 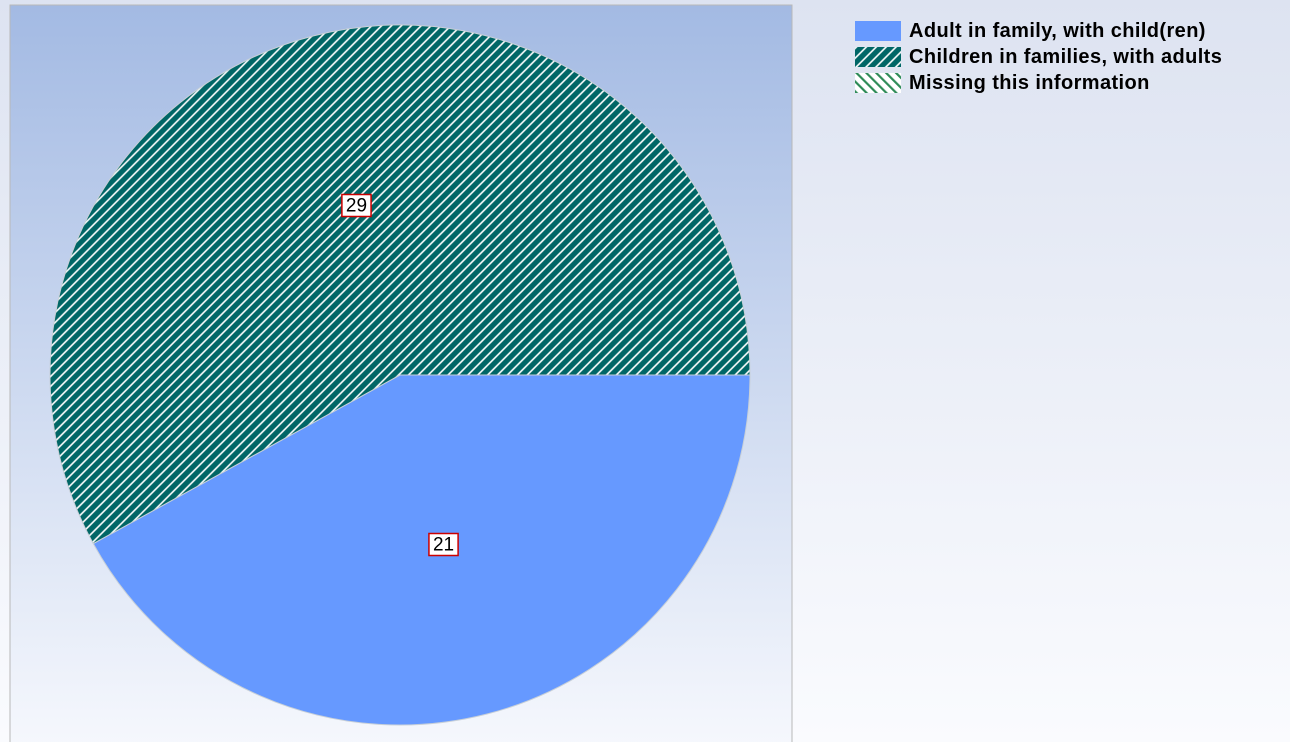 What do you see at coordinates (1066, 57) in the screenshot?
I see `legend-label: Children in families, with adults` at bounding box center [1066, 57].